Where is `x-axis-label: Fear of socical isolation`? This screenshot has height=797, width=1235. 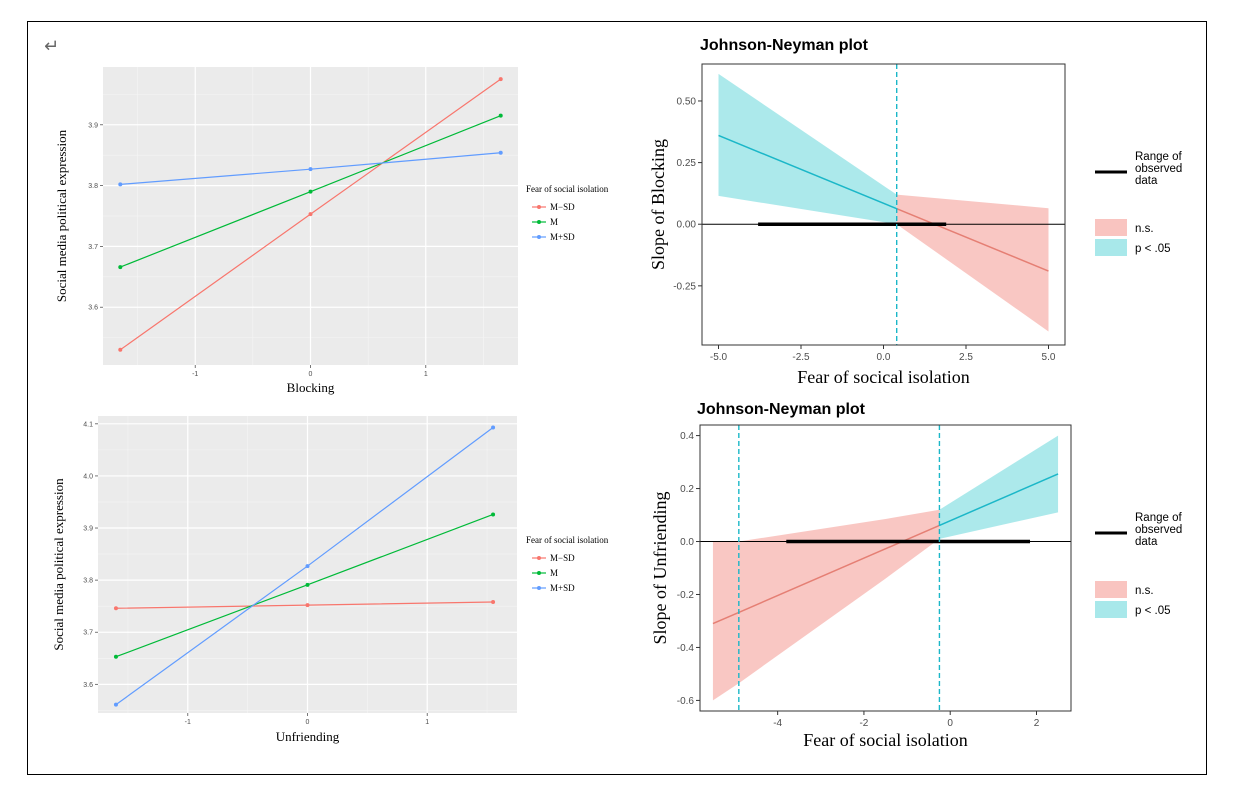
x-axis-label: Fear of socical isolation is located at coordinates (883, 377).